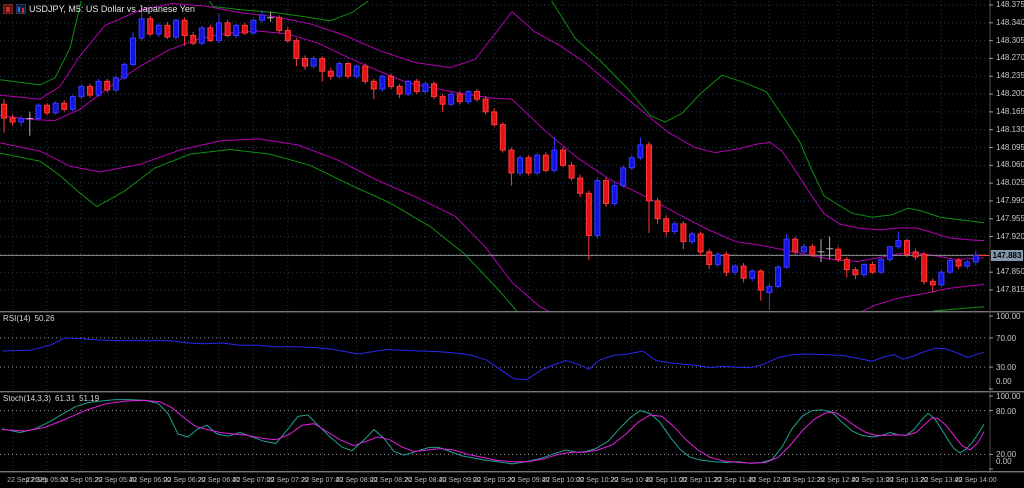 This screenshot has height=488, width=1024. Describe the element at coordinates (1010, 236) in the screenshot. I see `price-axis-label: 147.920` at that location.